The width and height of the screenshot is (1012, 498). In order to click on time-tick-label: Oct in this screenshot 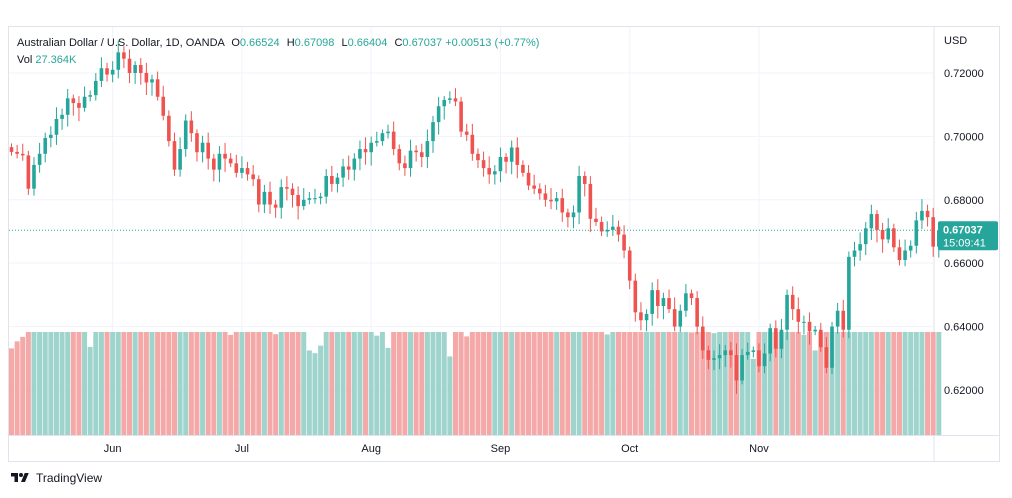, I will do `click(629, 449)`.